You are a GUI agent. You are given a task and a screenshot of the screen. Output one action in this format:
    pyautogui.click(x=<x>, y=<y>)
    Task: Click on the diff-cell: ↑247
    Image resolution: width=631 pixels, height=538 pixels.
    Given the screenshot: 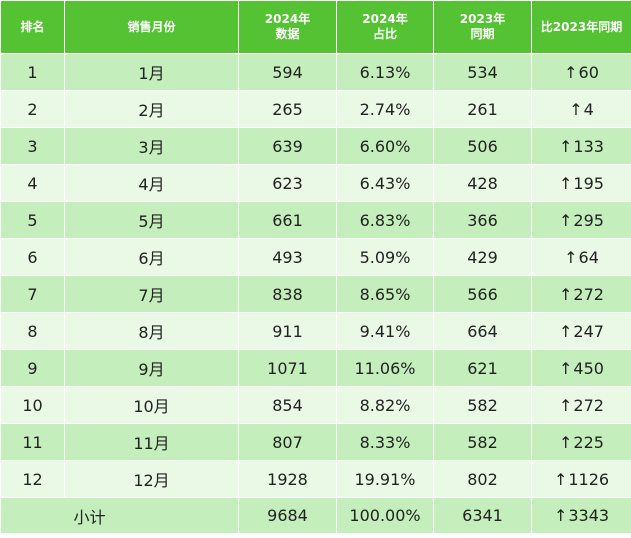 What is the action you would take?
    pyautogui.click(x=581, y=331)
    